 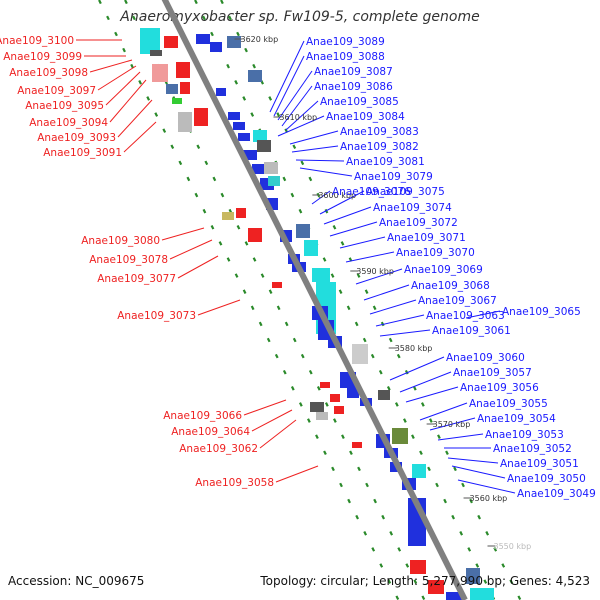 I want to click on forward-gene-label: Anae109_3072, so click(x=418, y=223).